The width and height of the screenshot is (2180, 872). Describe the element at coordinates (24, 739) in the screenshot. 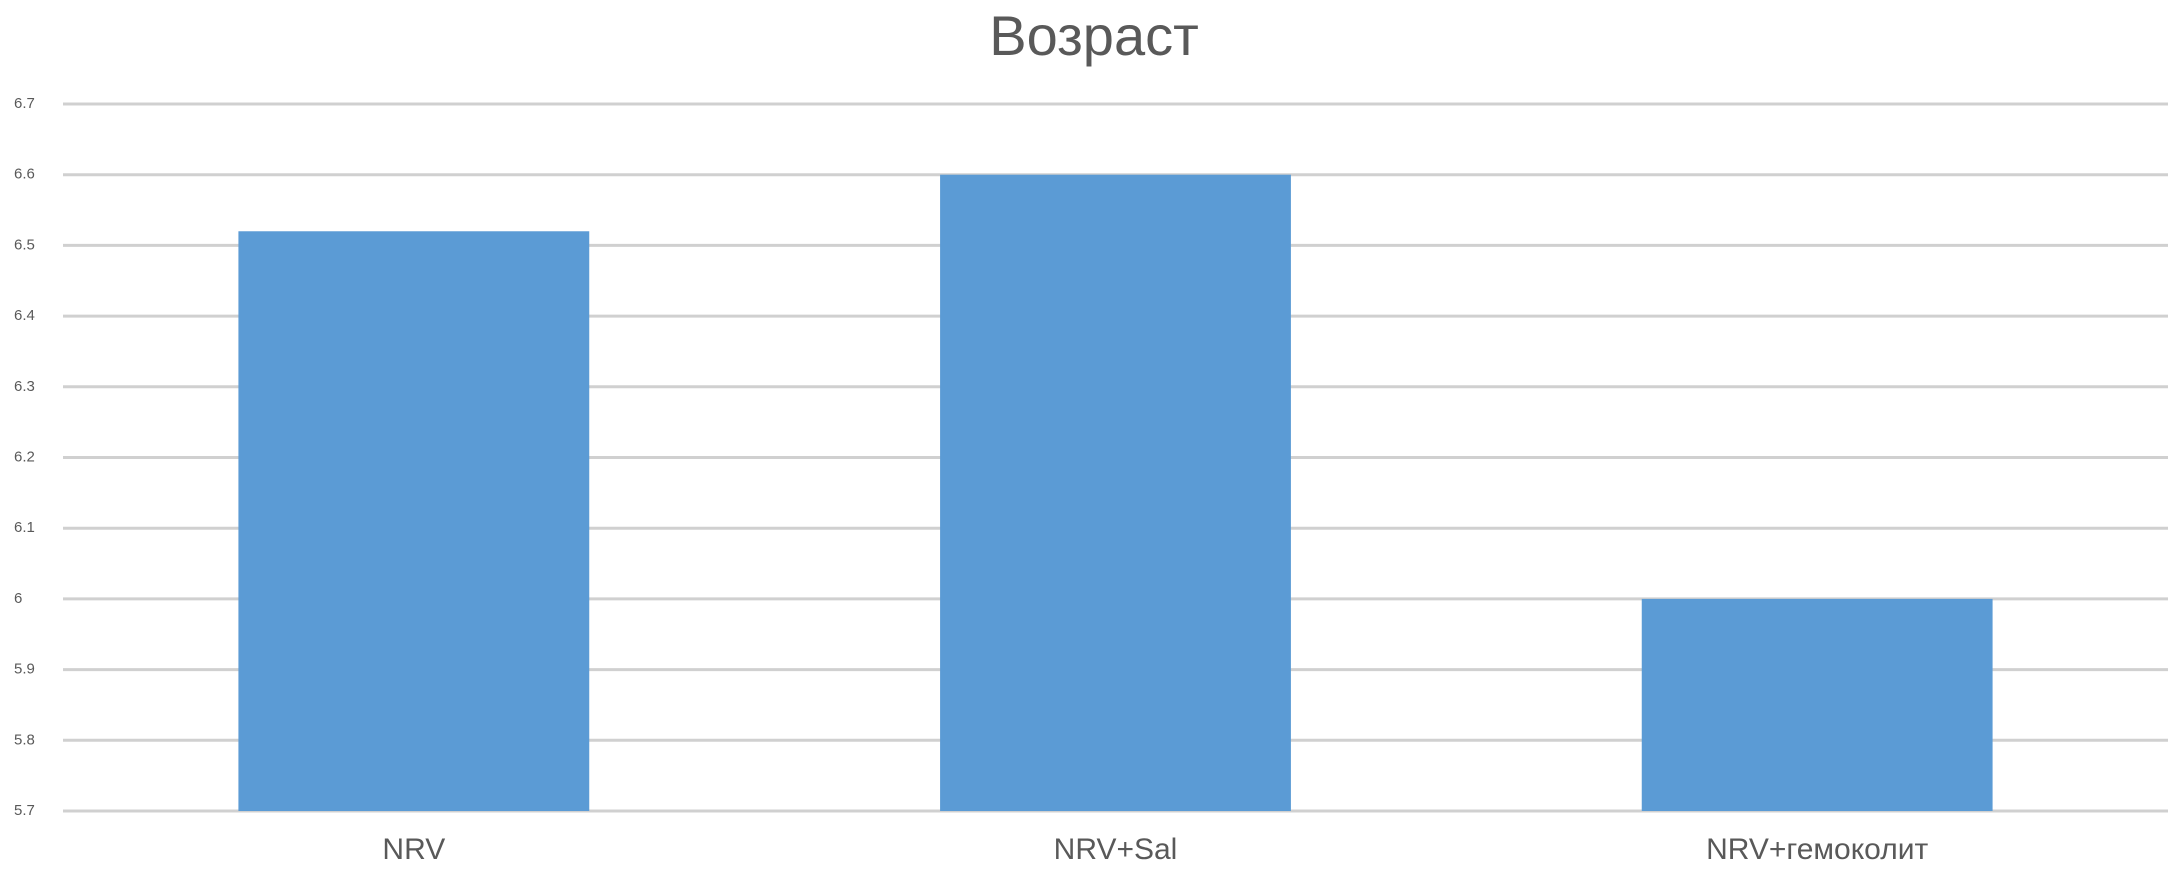

I see `y-tick-label: 5.8` at that location.